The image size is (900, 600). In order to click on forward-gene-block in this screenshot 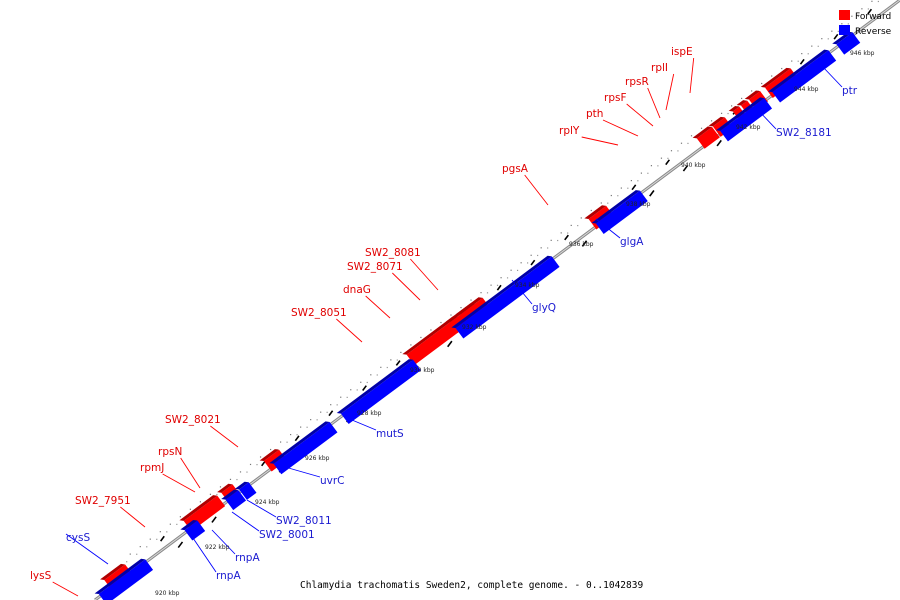, I will do `click(706, 137)`.